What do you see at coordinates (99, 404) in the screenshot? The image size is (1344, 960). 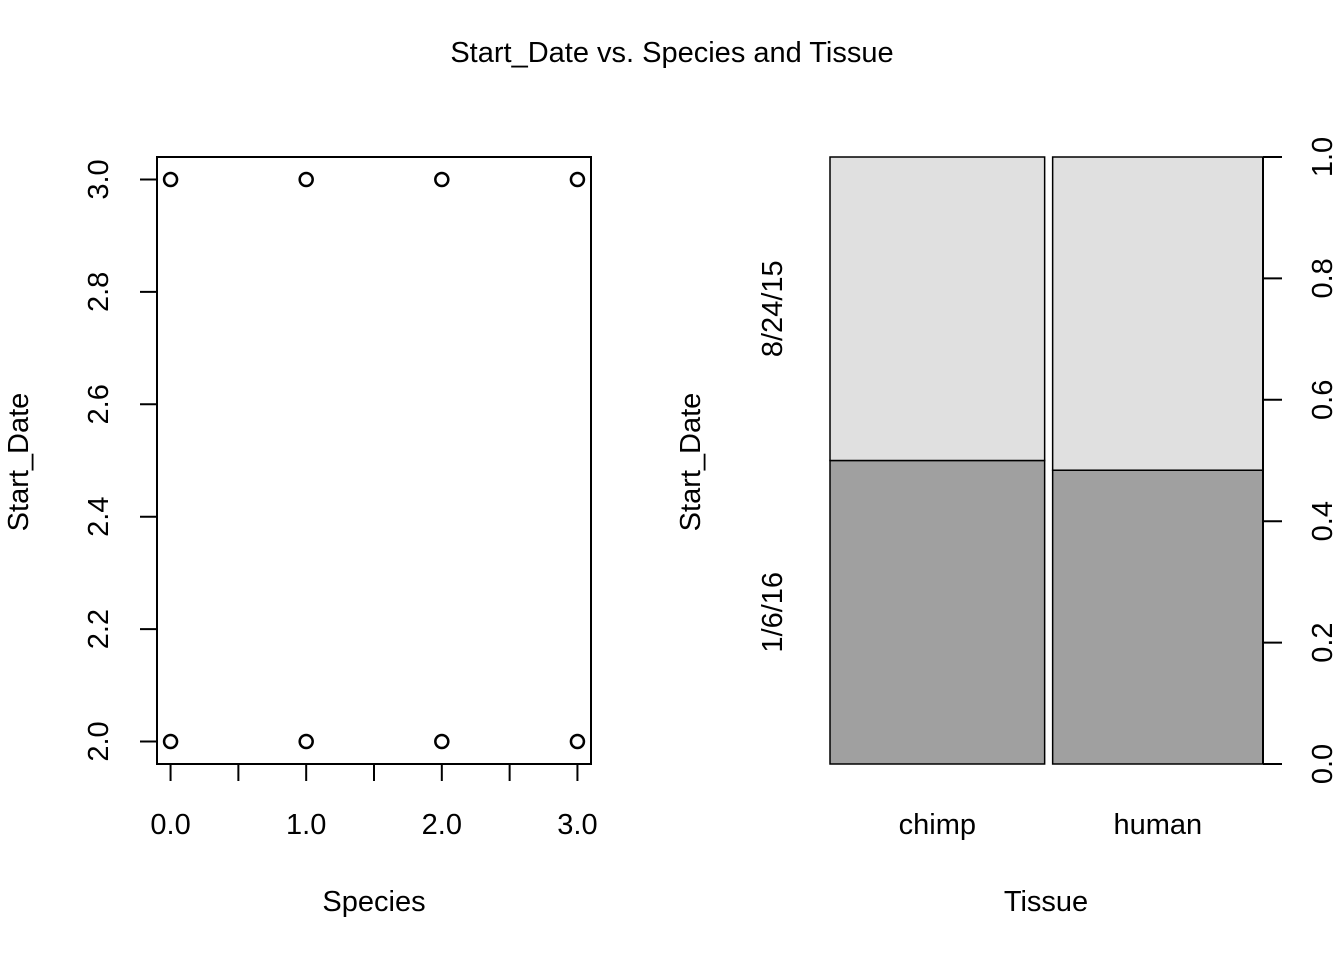 I see `scatter-y-tick-label: 2.6` at bounding box center [99, 404].